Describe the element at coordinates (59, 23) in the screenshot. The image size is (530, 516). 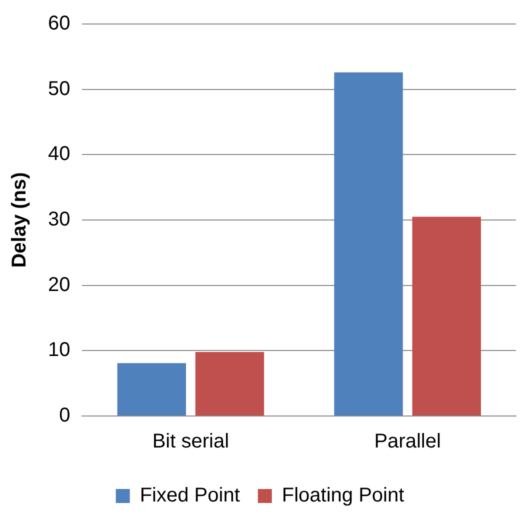
I see `y-tick-label: 60` at that location.